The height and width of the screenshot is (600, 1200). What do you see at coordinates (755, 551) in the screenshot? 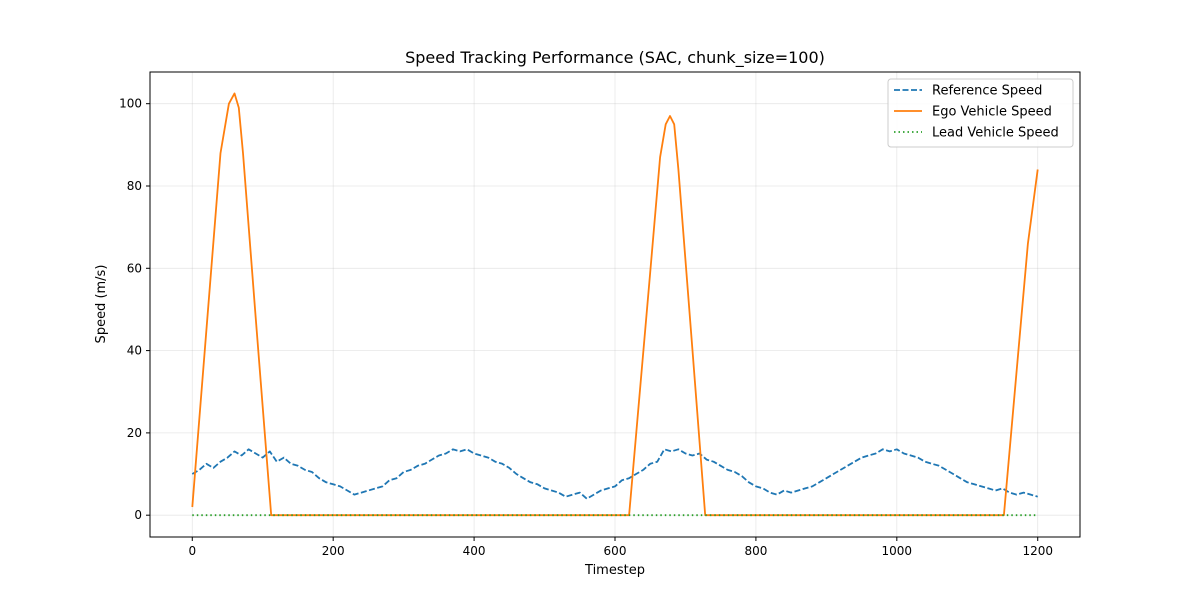
I see `x-tick-label: 800` at bounding box center [755, 551].